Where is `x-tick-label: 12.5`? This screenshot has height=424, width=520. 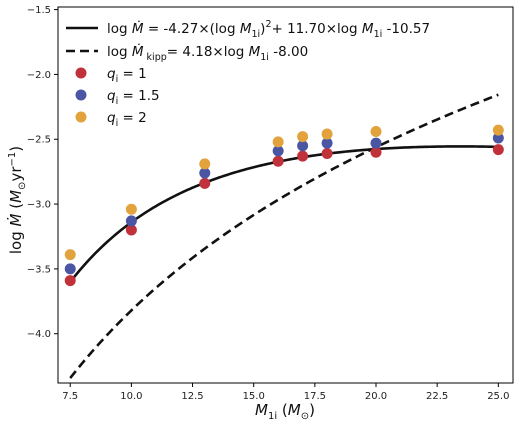
x-tick-label: 12.5 is located at coordinates (192, 396).